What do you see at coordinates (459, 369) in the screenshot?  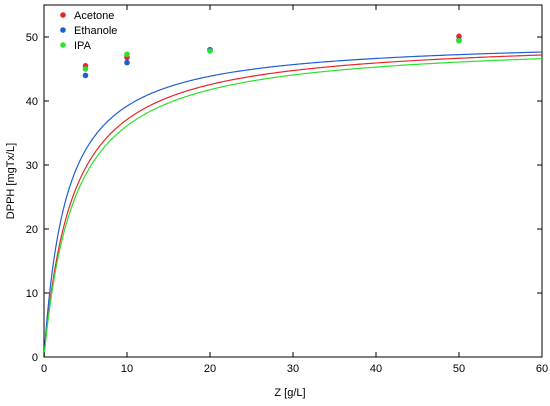 I see `x-tick-label: 50` at bounding box center [459, 369].